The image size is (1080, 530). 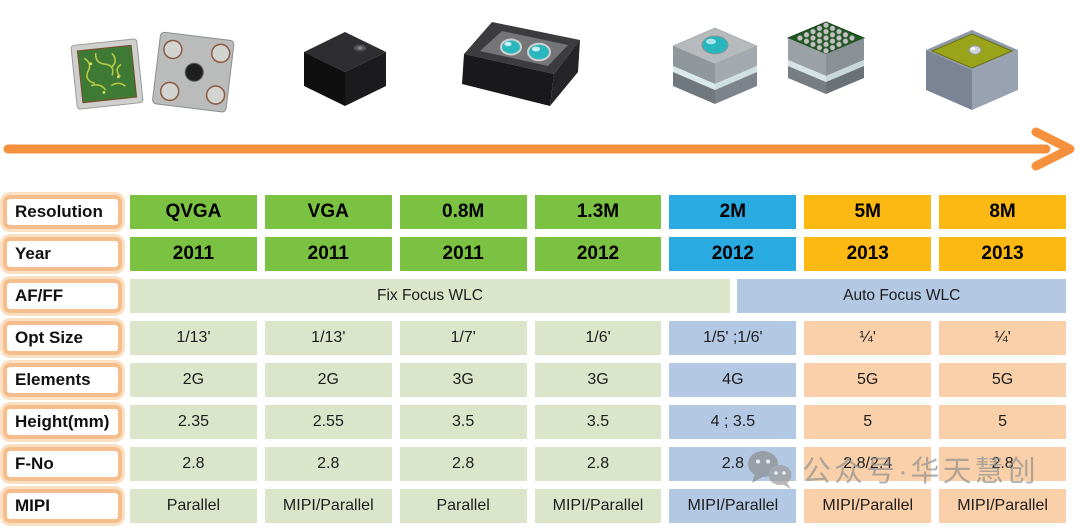 I want to click on black-cube-module-image, so click(x=345, y=69).